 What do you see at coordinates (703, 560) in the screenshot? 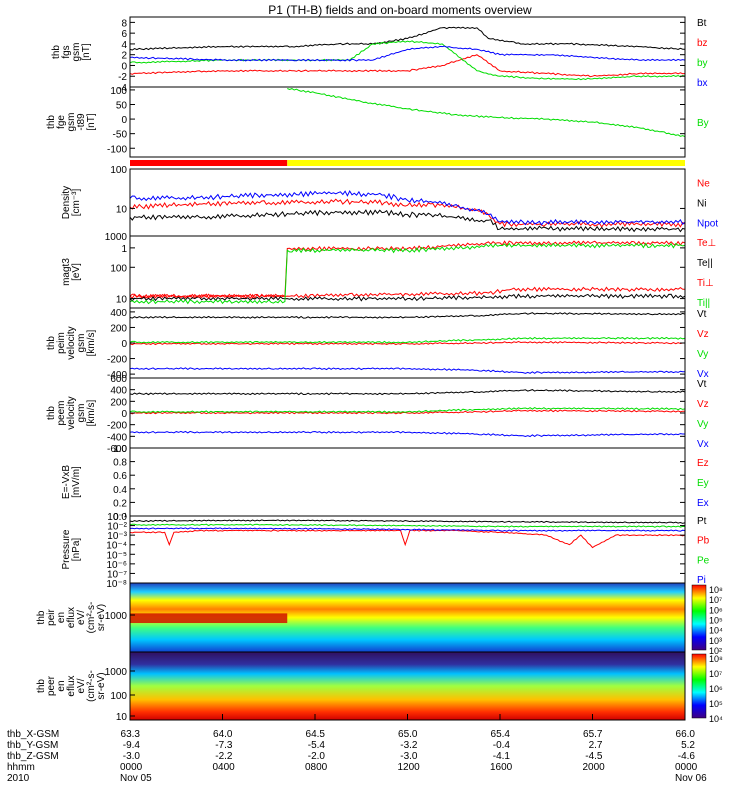
I see `legend-Pe: Pe` at bounding box center [703, 560].